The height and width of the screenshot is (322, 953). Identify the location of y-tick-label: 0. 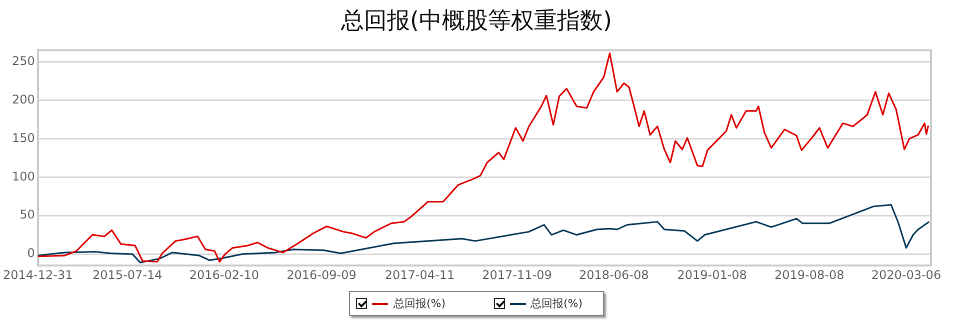
(31, 253).